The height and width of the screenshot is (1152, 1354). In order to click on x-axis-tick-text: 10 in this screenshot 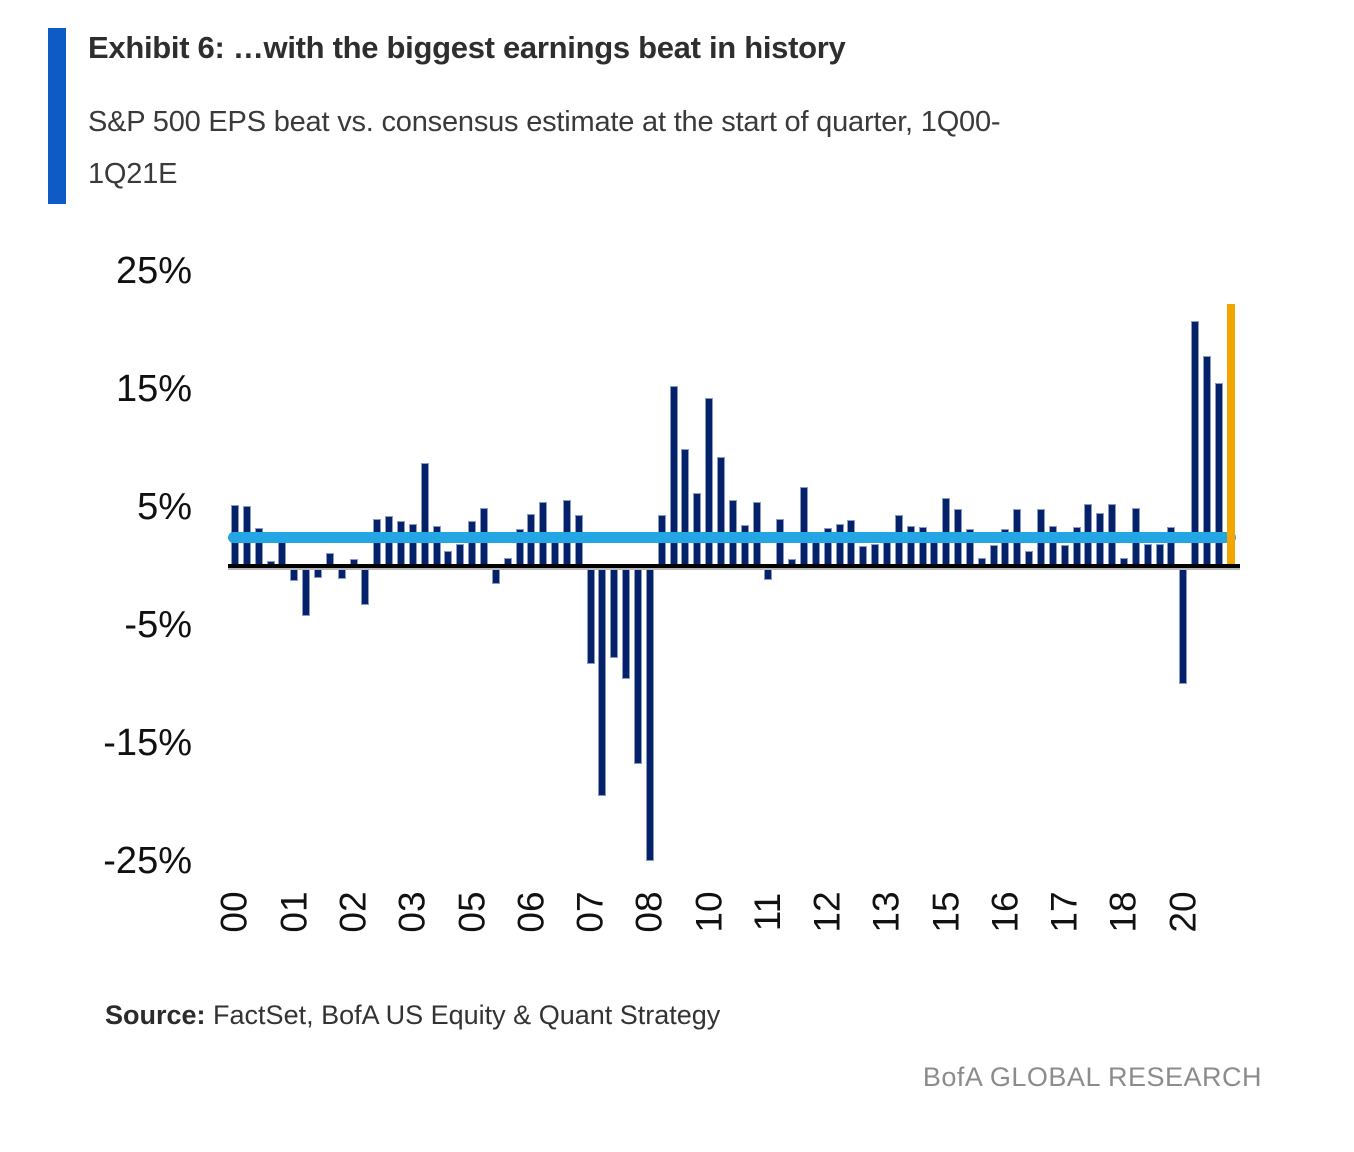, I will do `click(709, 912)`.